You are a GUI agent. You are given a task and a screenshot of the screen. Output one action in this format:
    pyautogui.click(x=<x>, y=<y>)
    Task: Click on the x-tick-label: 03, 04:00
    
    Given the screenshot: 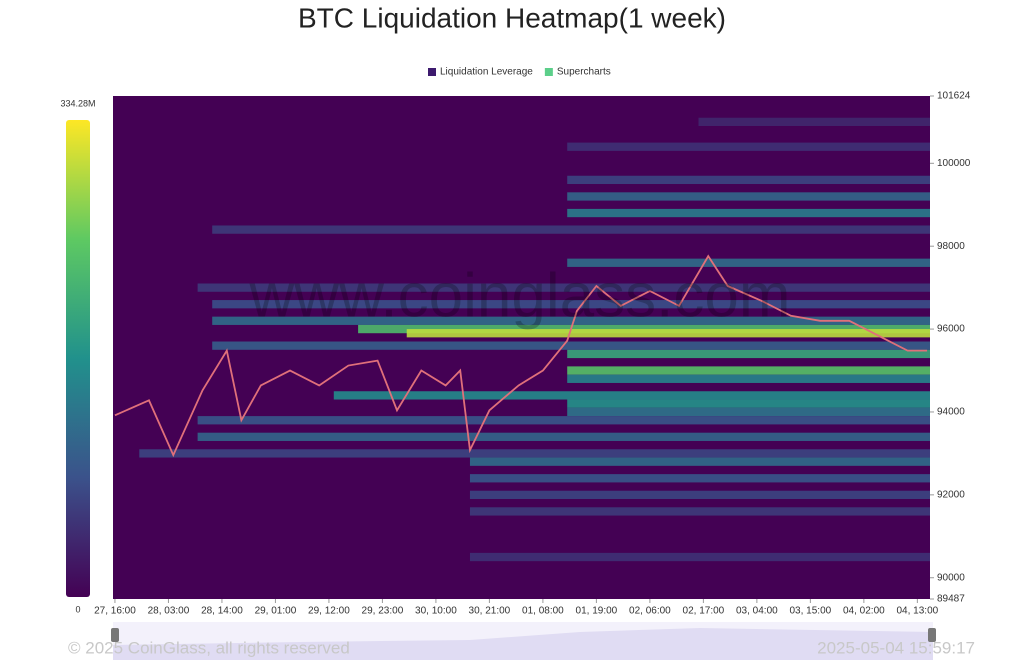 What is the action you would take?
    pyautogui.click(x=757, y=611)
    